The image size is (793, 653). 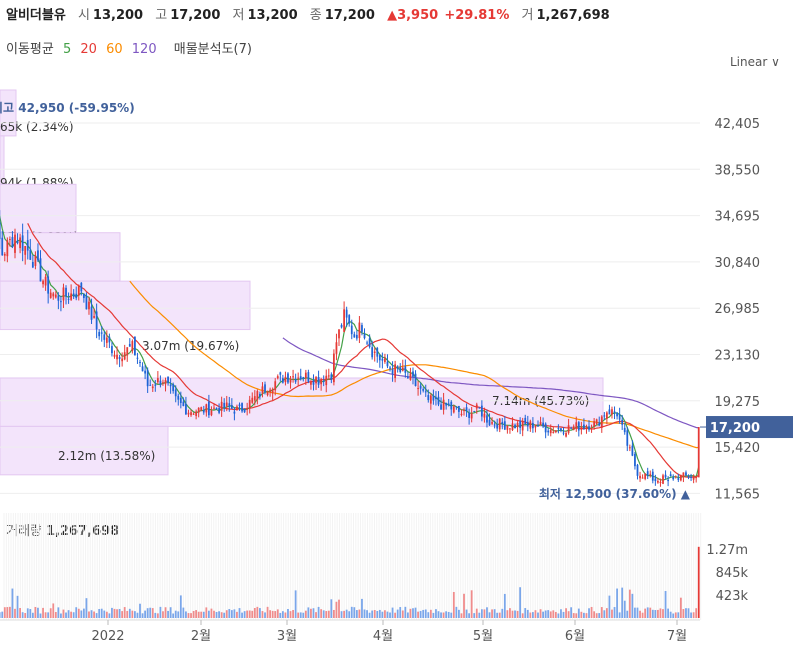 What do you see at coordinates (735, 428) in the screenshot?
I see `current-price-label: 17,200` at bounding box center [735, 428].